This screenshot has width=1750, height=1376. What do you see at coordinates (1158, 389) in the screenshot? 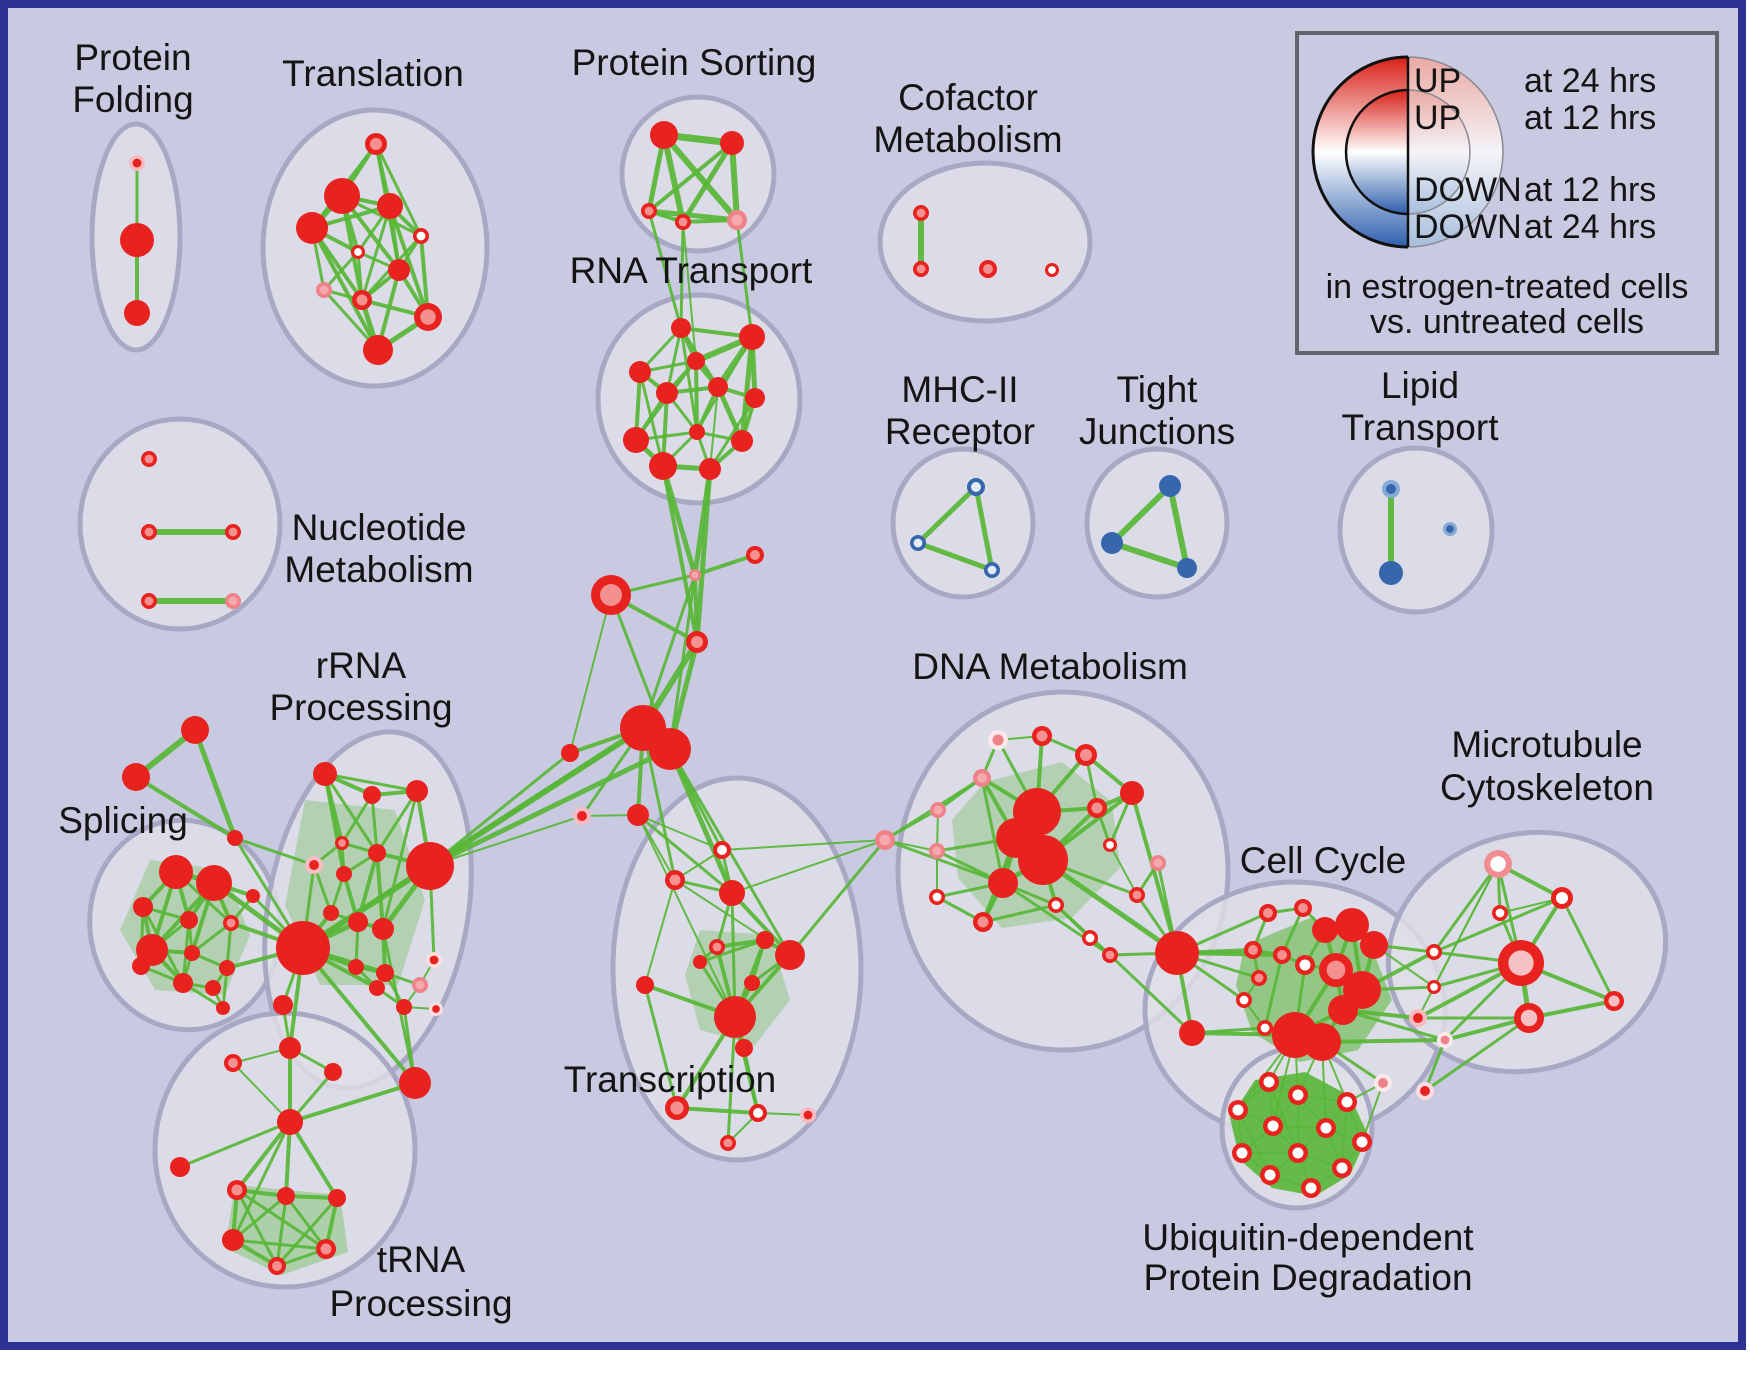
I see `cluster-label-tight-junctions: Tight` at bounding box center [1158, 389].